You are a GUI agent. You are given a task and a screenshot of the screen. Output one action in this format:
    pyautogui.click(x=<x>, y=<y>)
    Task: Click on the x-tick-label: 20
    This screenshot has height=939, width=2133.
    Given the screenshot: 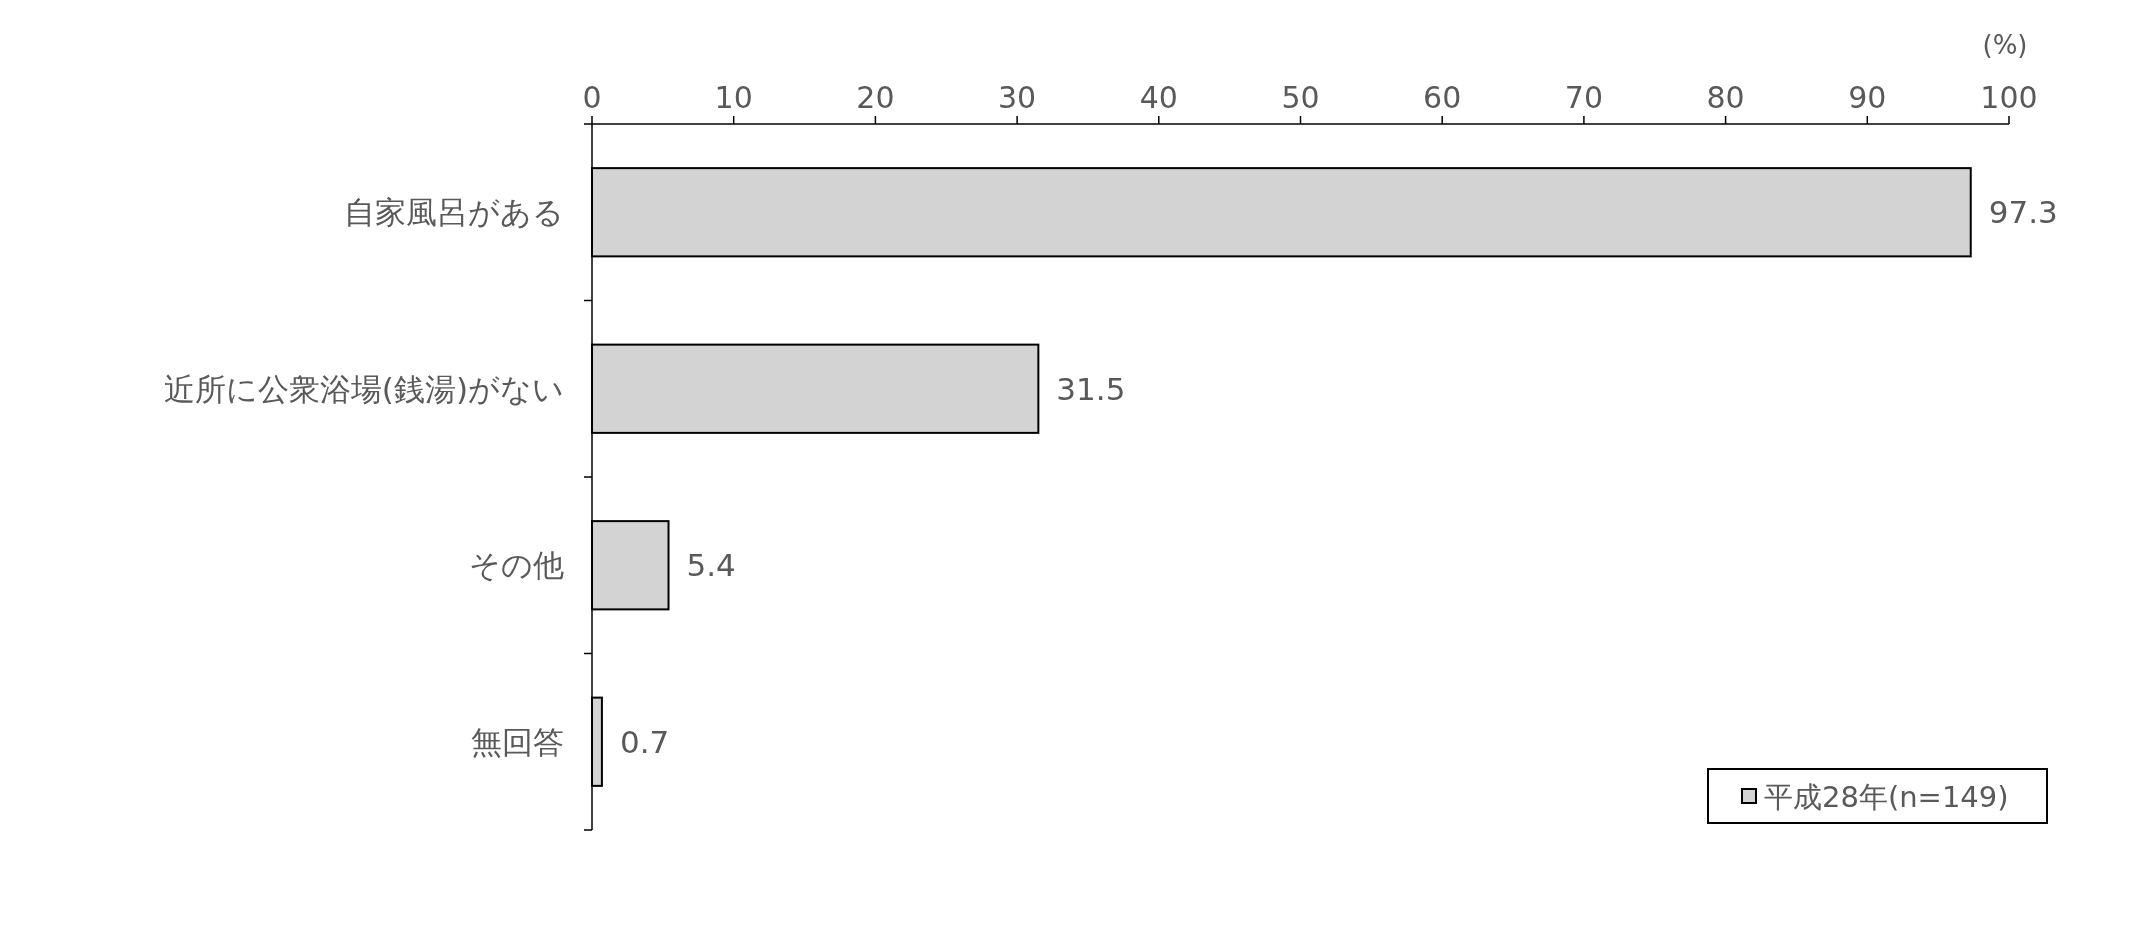 What is the action you would take?
    pyautogui.click(x=875, y=97)
    